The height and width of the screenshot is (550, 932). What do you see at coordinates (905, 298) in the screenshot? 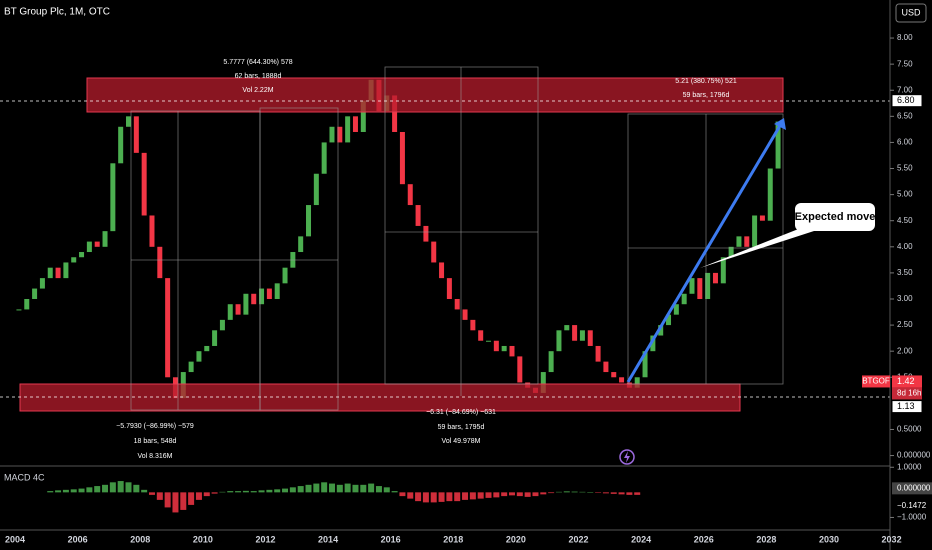
I see `y-tick-label: 3.00` at bounding box center [905, 298].